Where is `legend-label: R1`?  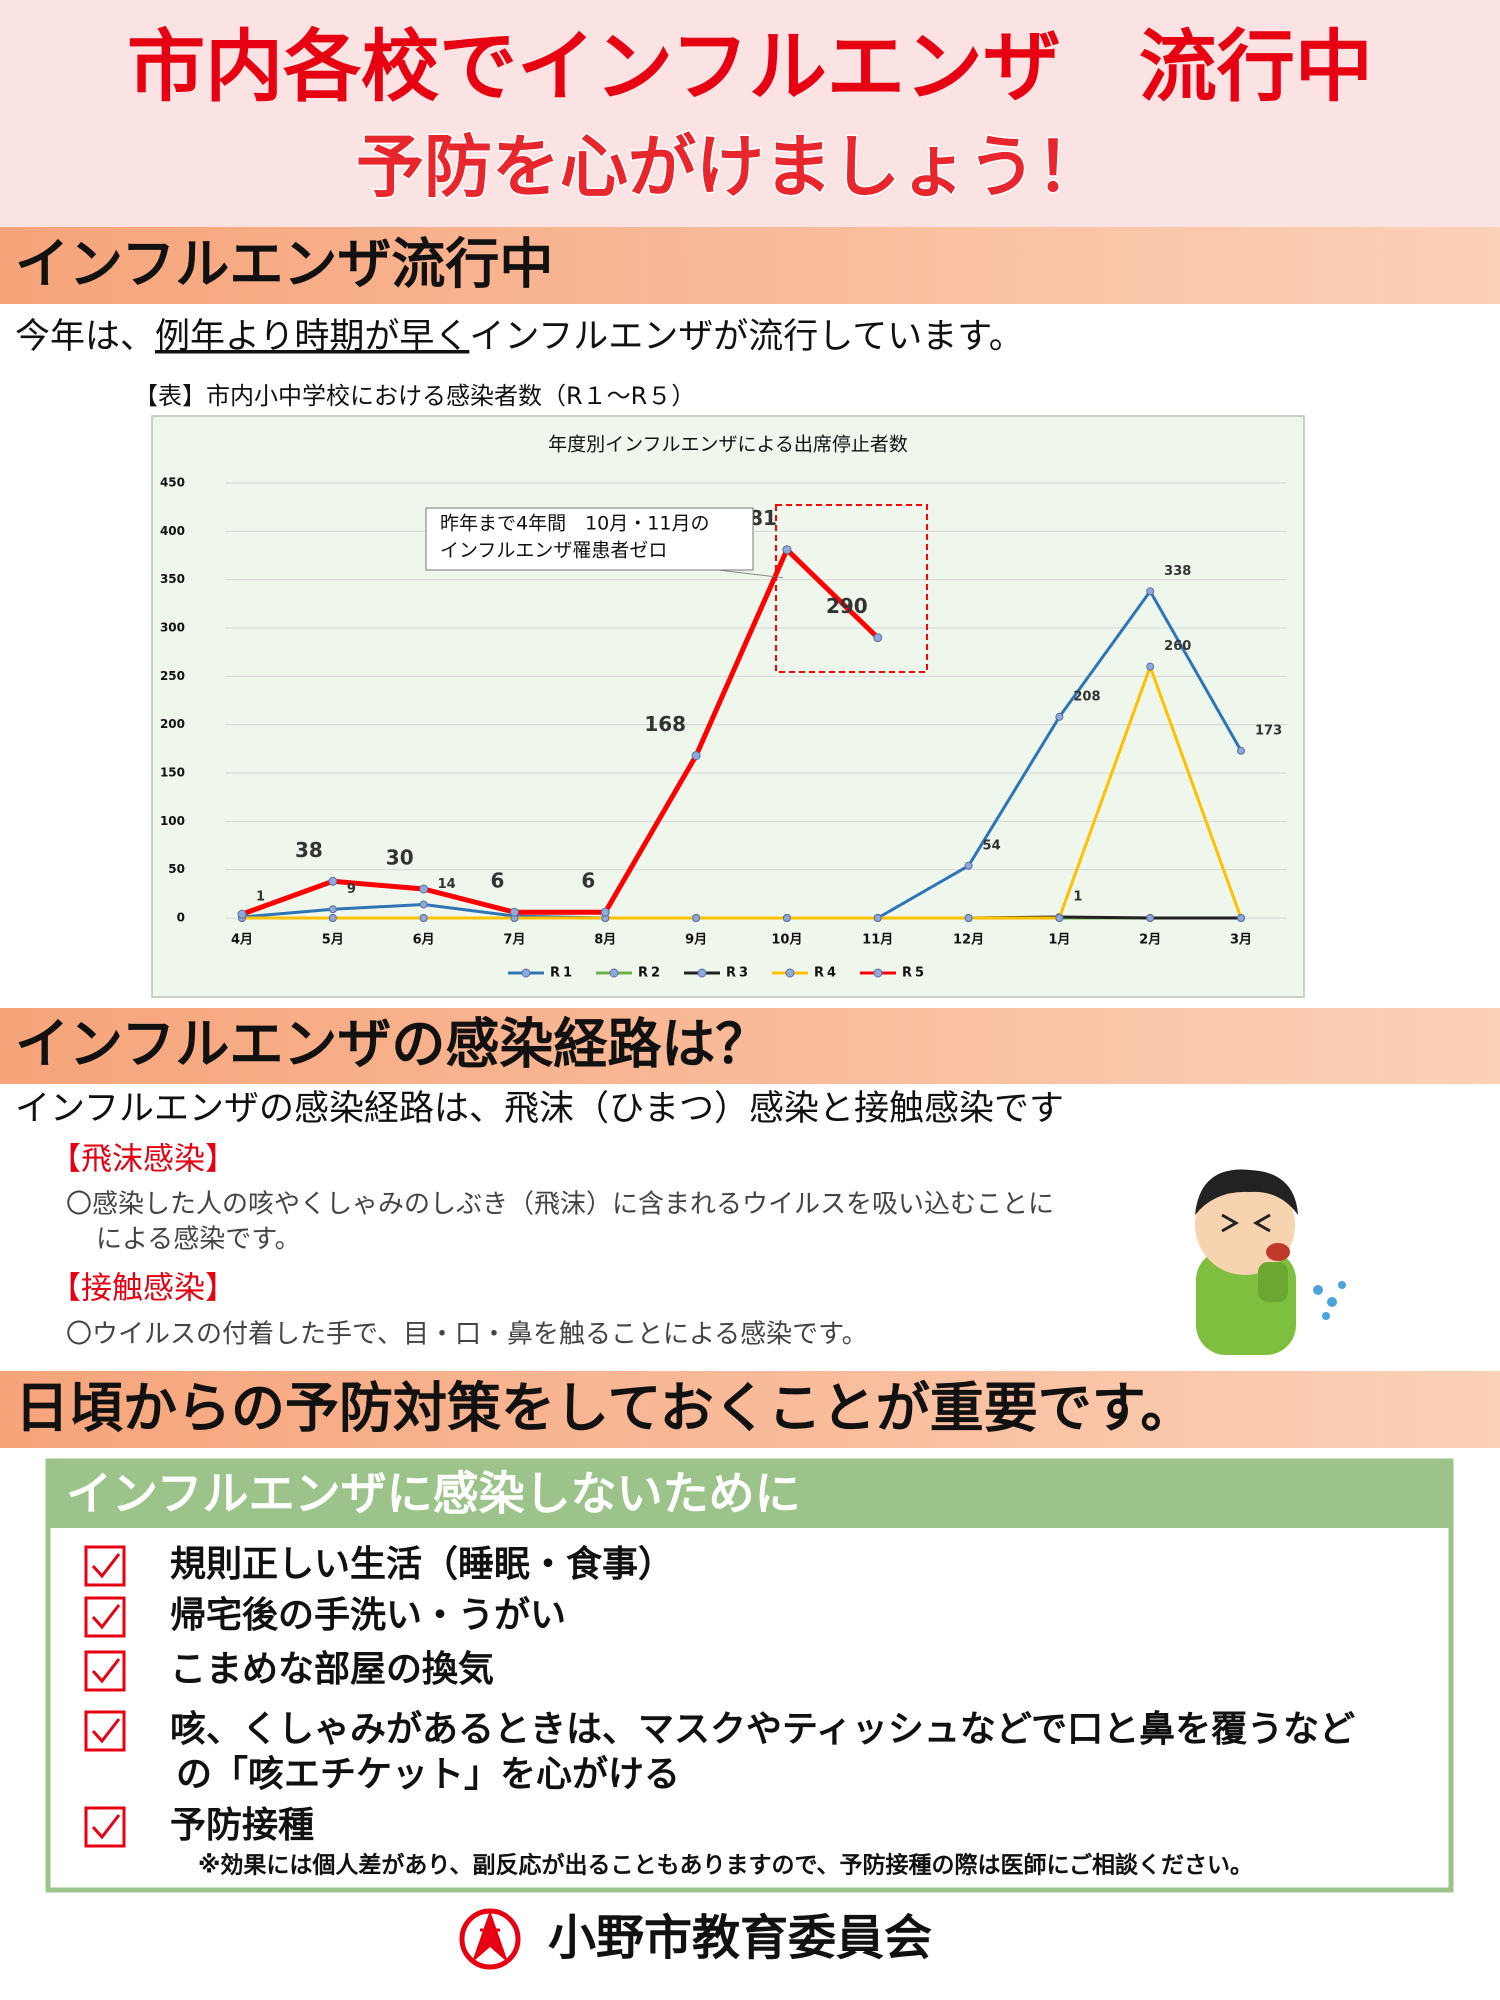 legend-label: R1 is located at coordinates (562, 973).